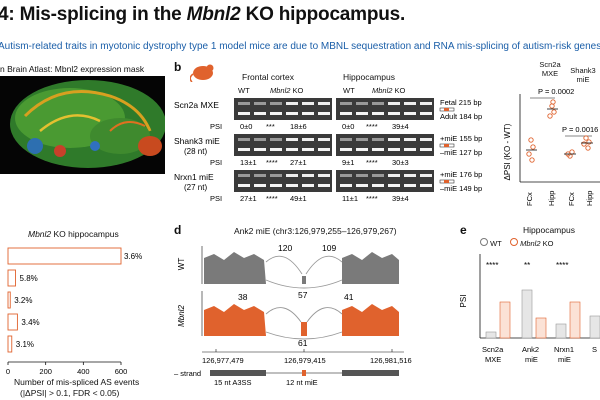 The width and height of the screenshot is (600, 400). I want to click on panel-b-letter: b, so click(178, 67).